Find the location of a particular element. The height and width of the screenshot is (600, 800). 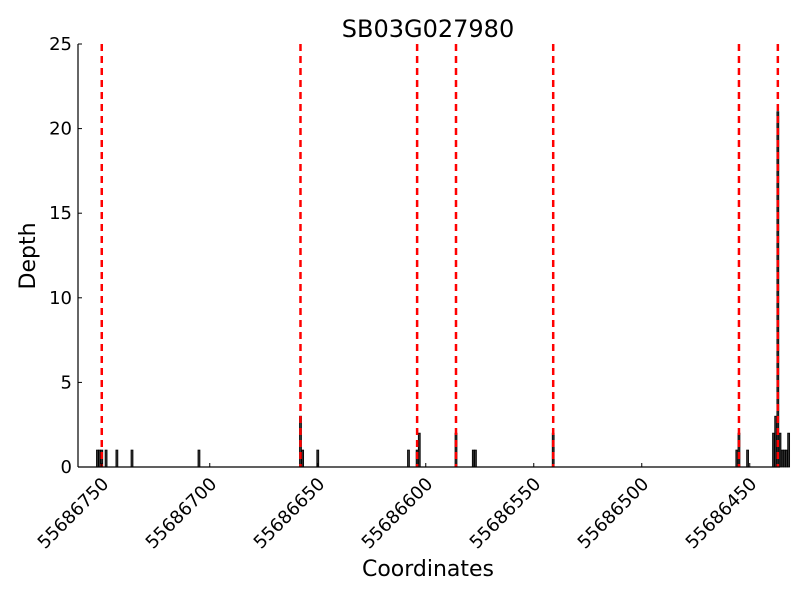

y-tick-label: 5 is located at coordinates (66, 382).